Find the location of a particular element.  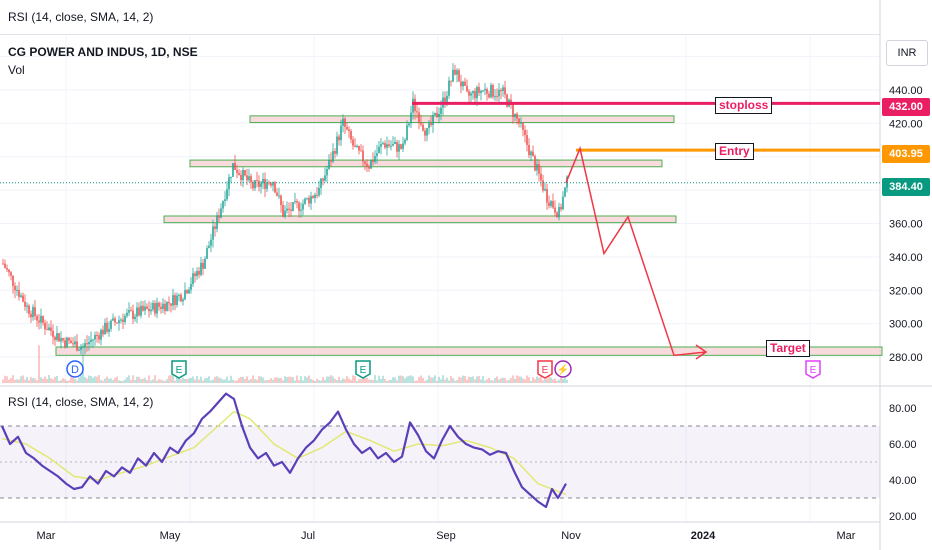

top-indicator-title: RSI (14, close, SMA, 14, 2) is located at coordinates (81, 17).